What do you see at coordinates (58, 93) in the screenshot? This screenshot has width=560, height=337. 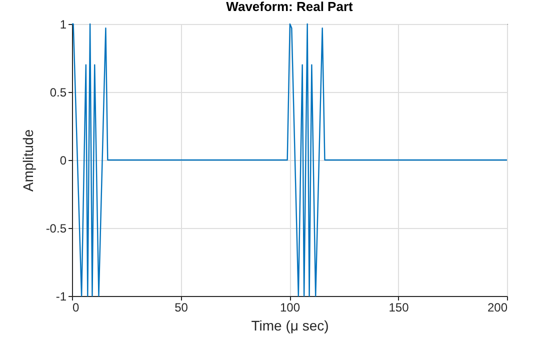 I see `y-tick-label: 0.5` at bounding box center [58, 93].